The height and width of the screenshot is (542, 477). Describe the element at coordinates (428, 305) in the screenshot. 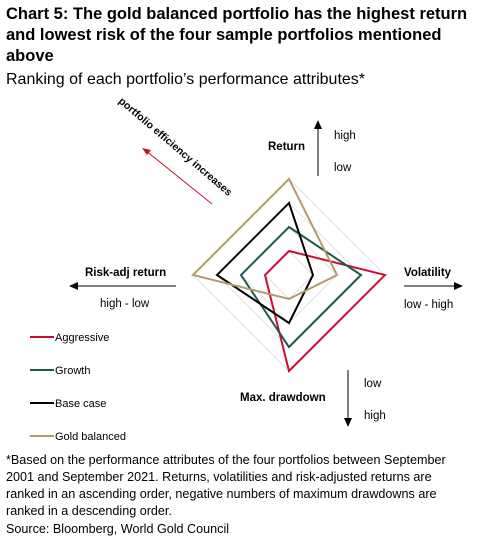

I see `volatility-scale-hint: low - high` at that location.